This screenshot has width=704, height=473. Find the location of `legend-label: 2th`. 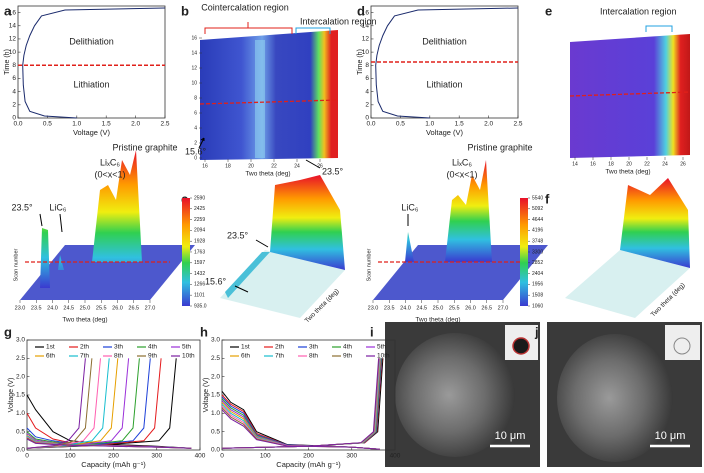

legend-label: 2th is located at coordinates (84, 347).